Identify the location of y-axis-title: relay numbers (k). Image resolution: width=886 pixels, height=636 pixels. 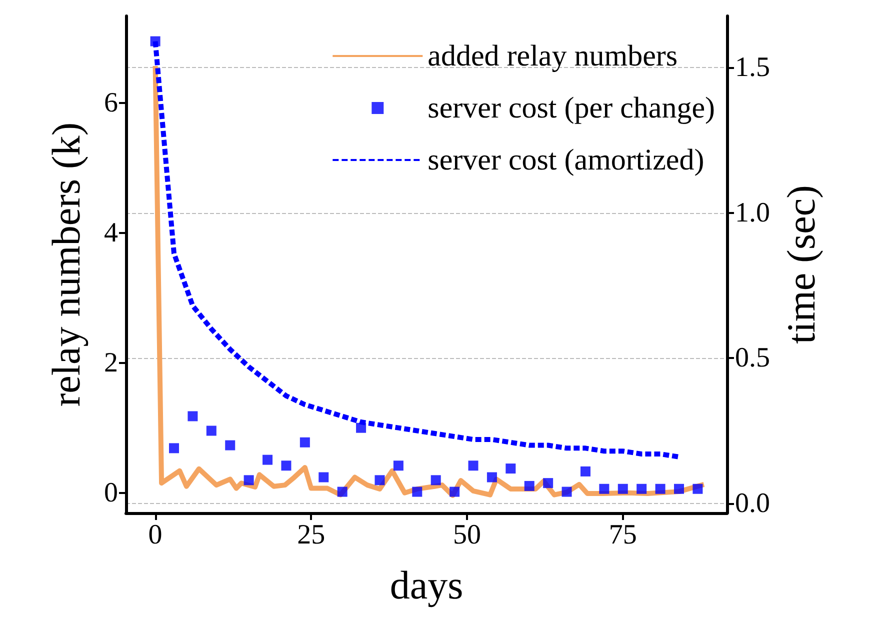
(66, 264).